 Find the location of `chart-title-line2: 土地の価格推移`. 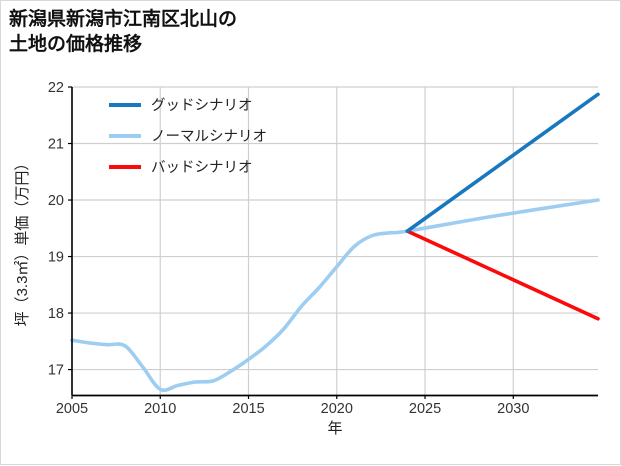

chart-title-line2: 土地の価格推移 is located at coordinates (76, 45).